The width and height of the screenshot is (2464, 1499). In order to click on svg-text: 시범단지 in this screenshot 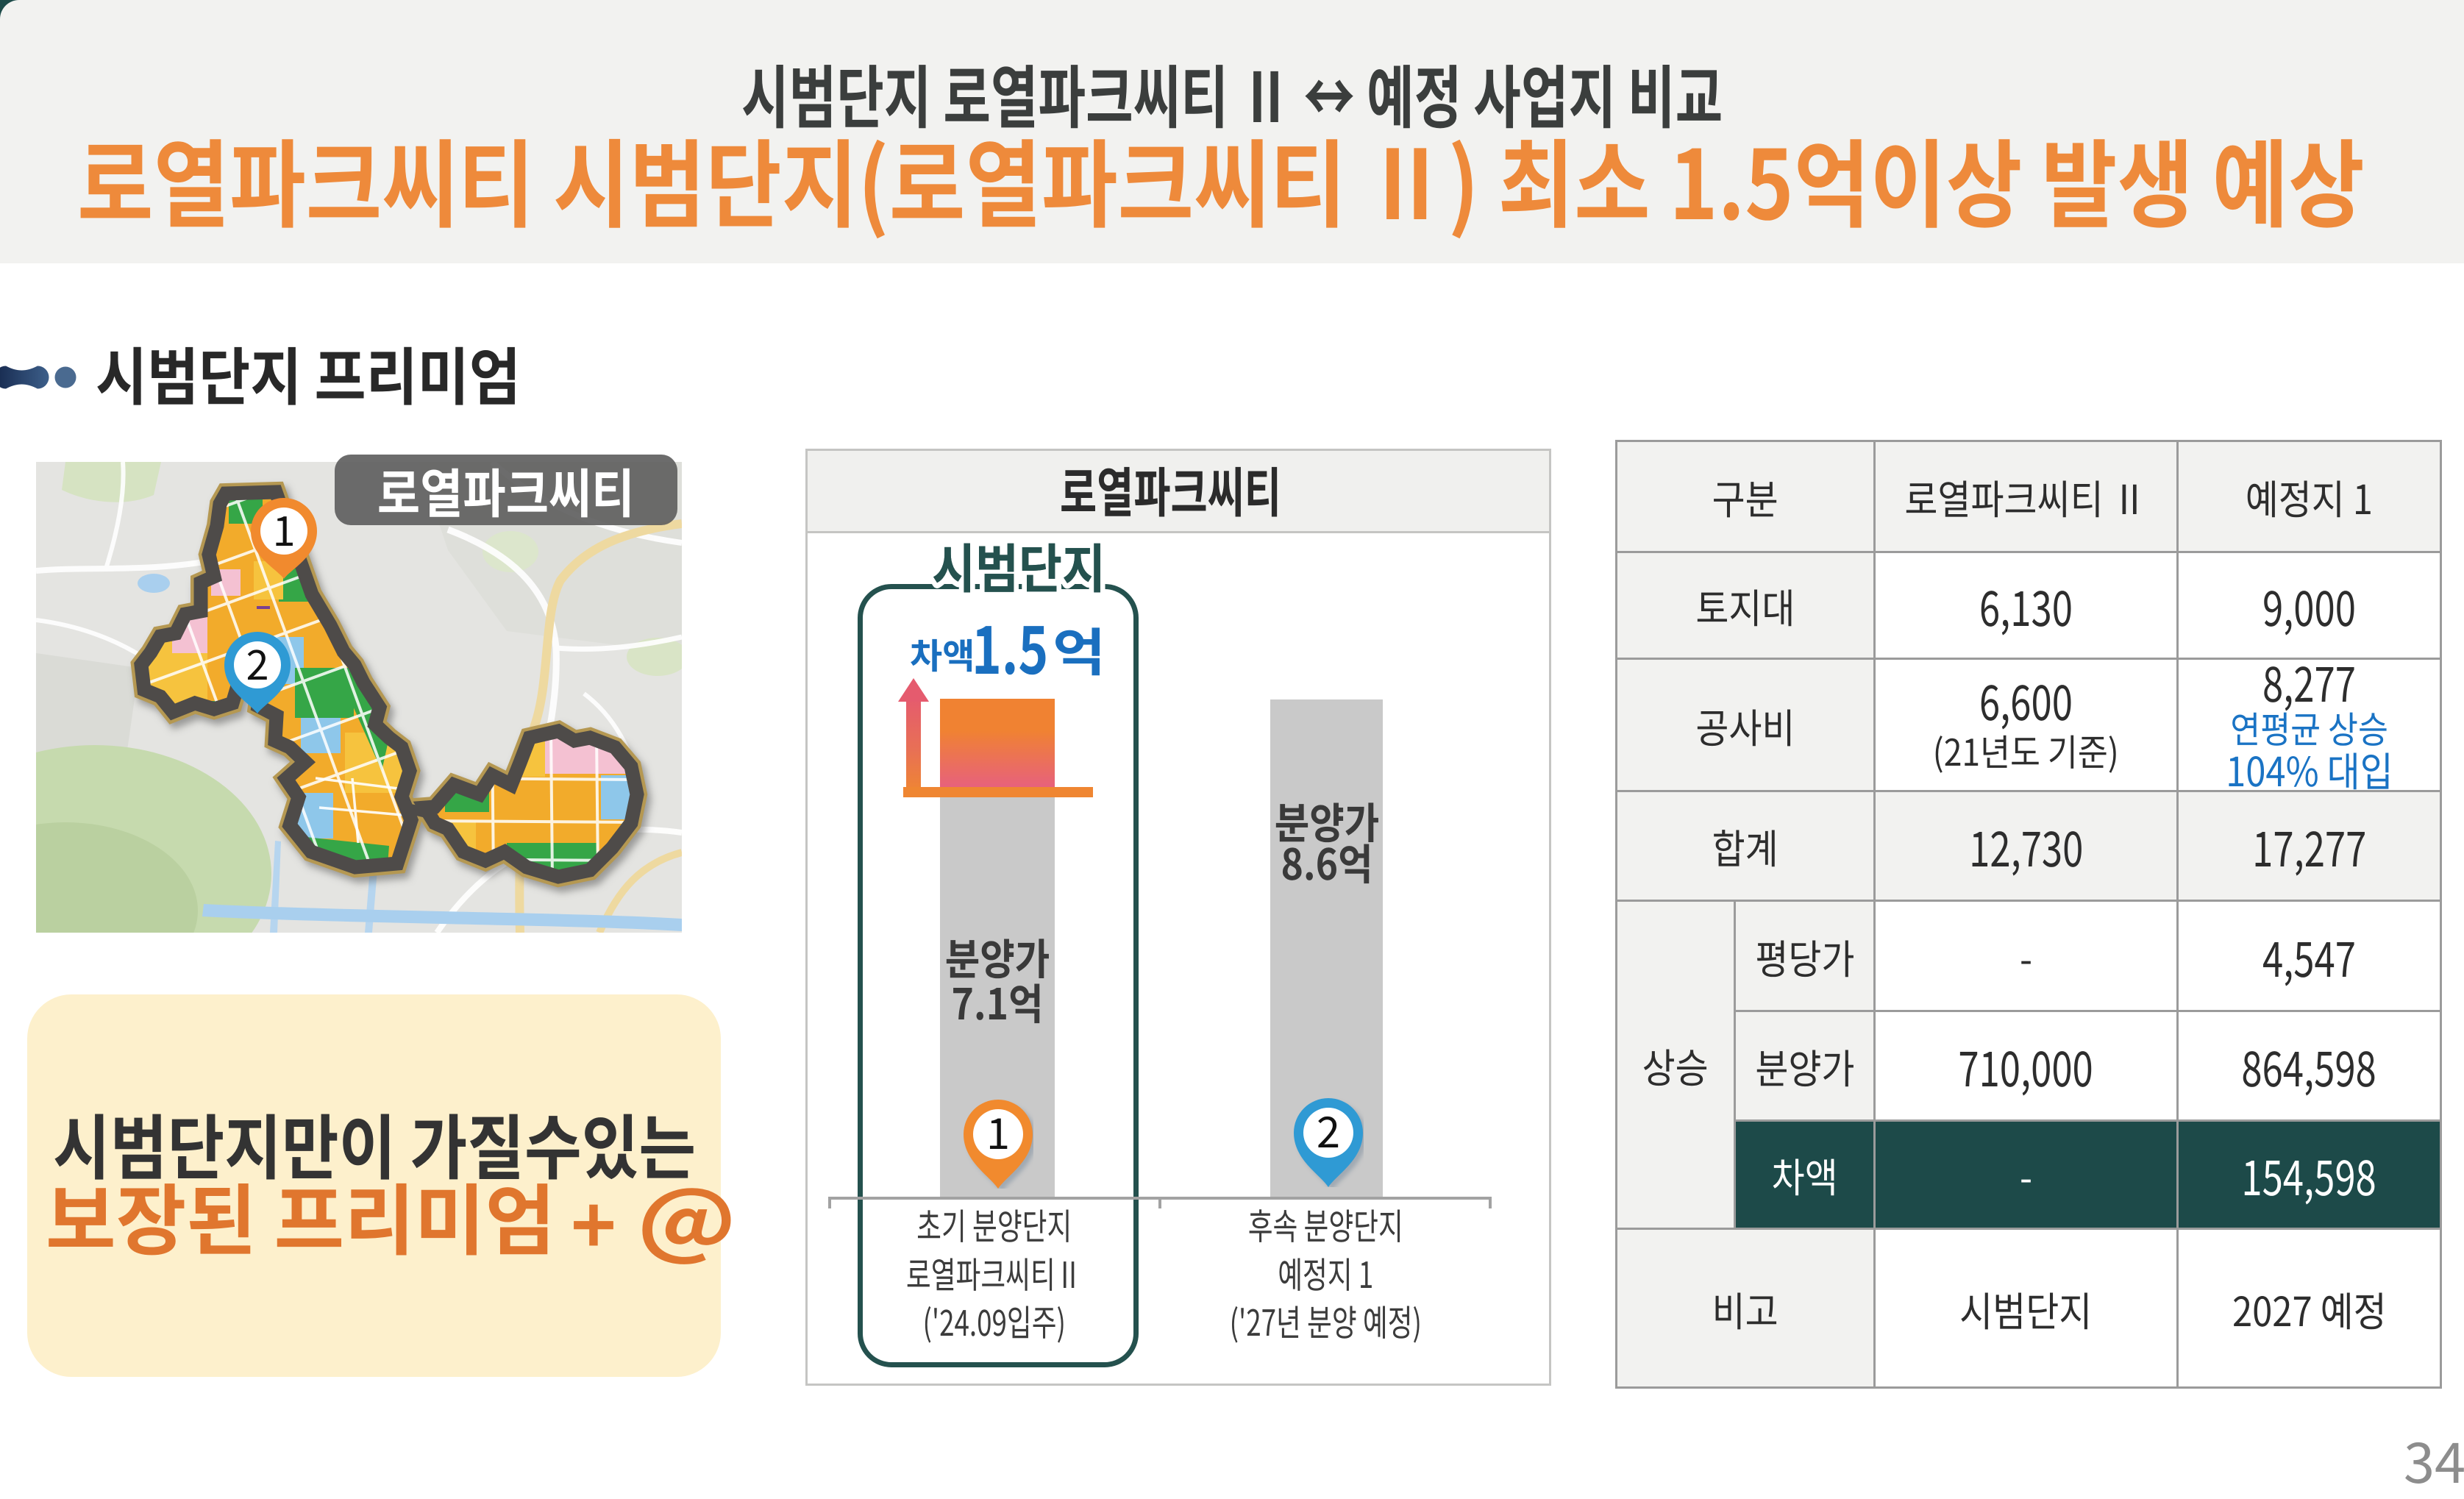, I will do `click(1018, 568)`.